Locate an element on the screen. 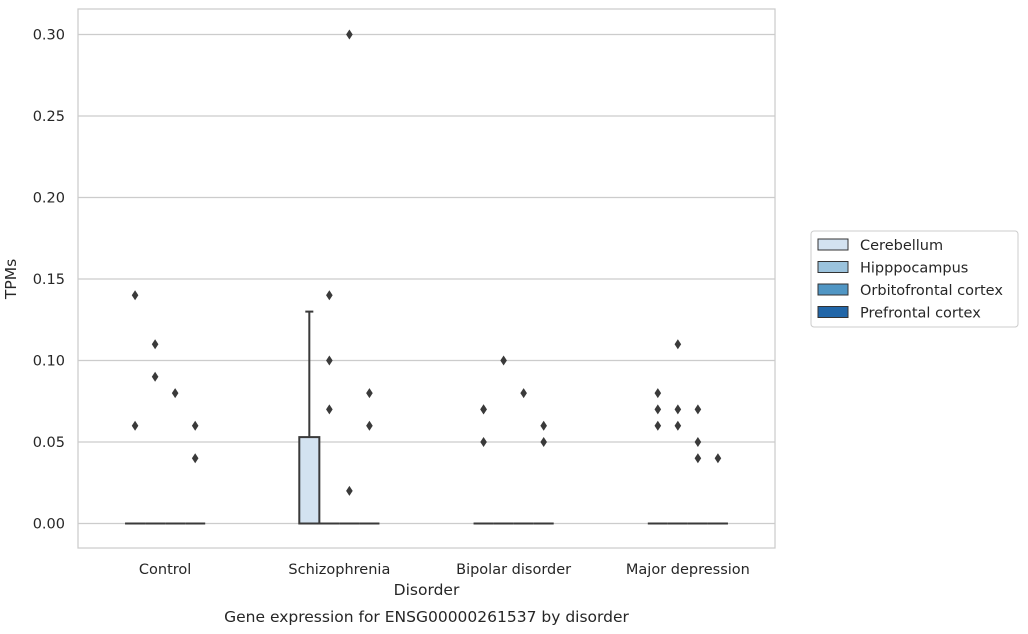 This screenshot has width=1028, height=634. legend-label: Prefrontal cortex is located at coordinates (920, 314).